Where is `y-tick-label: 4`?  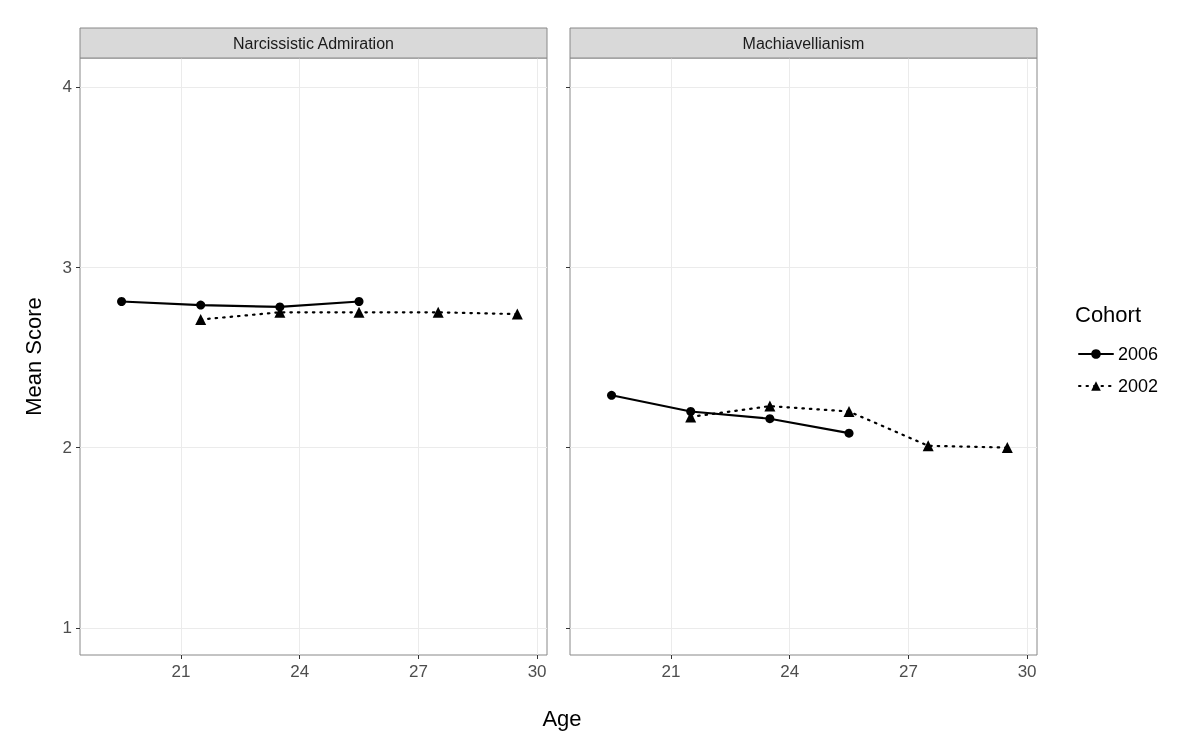
y-tick-label: 4 is located at coordinates (67, 87).